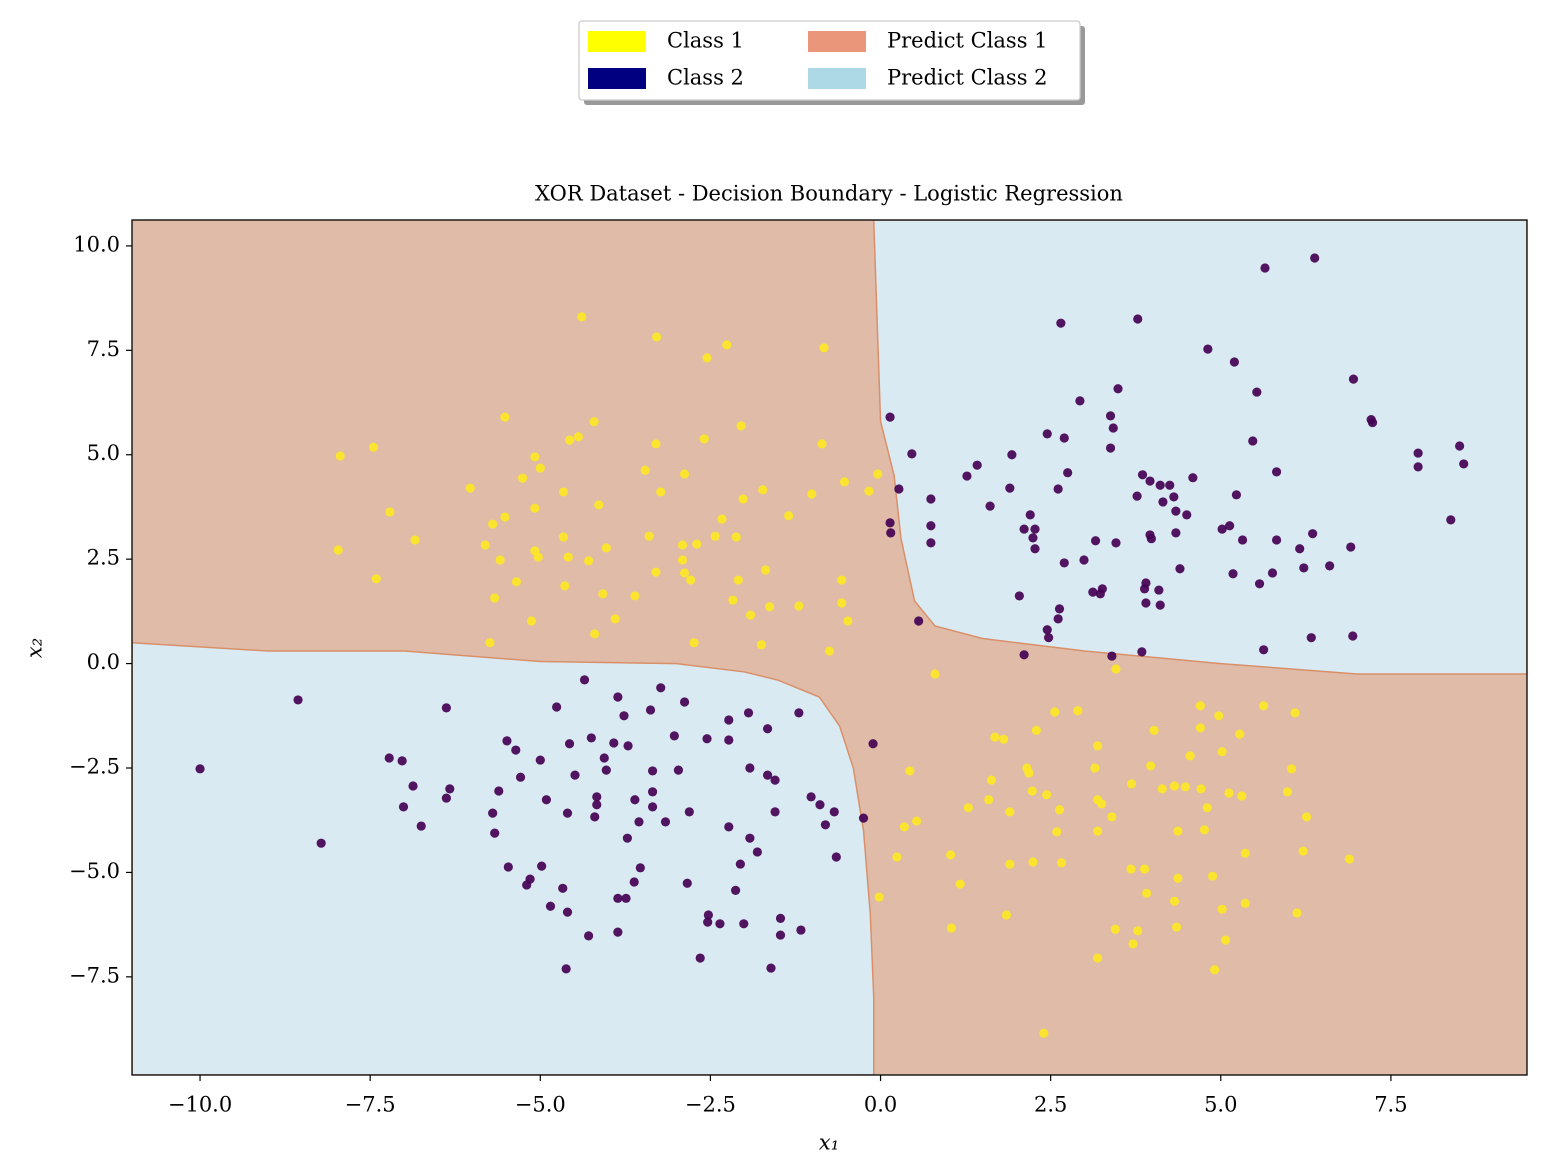  I want to click on legend-swatch, so click(837, 78).